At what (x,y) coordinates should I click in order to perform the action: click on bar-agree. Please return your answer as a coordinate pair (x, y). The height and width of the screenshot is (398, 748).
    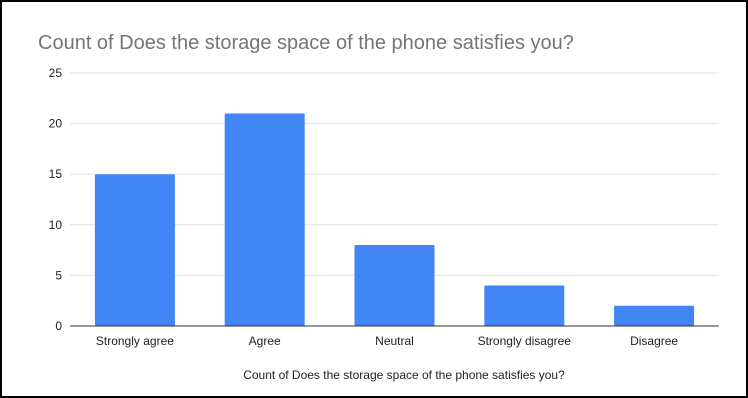
    Looking at the image, I should click on (264, 219).